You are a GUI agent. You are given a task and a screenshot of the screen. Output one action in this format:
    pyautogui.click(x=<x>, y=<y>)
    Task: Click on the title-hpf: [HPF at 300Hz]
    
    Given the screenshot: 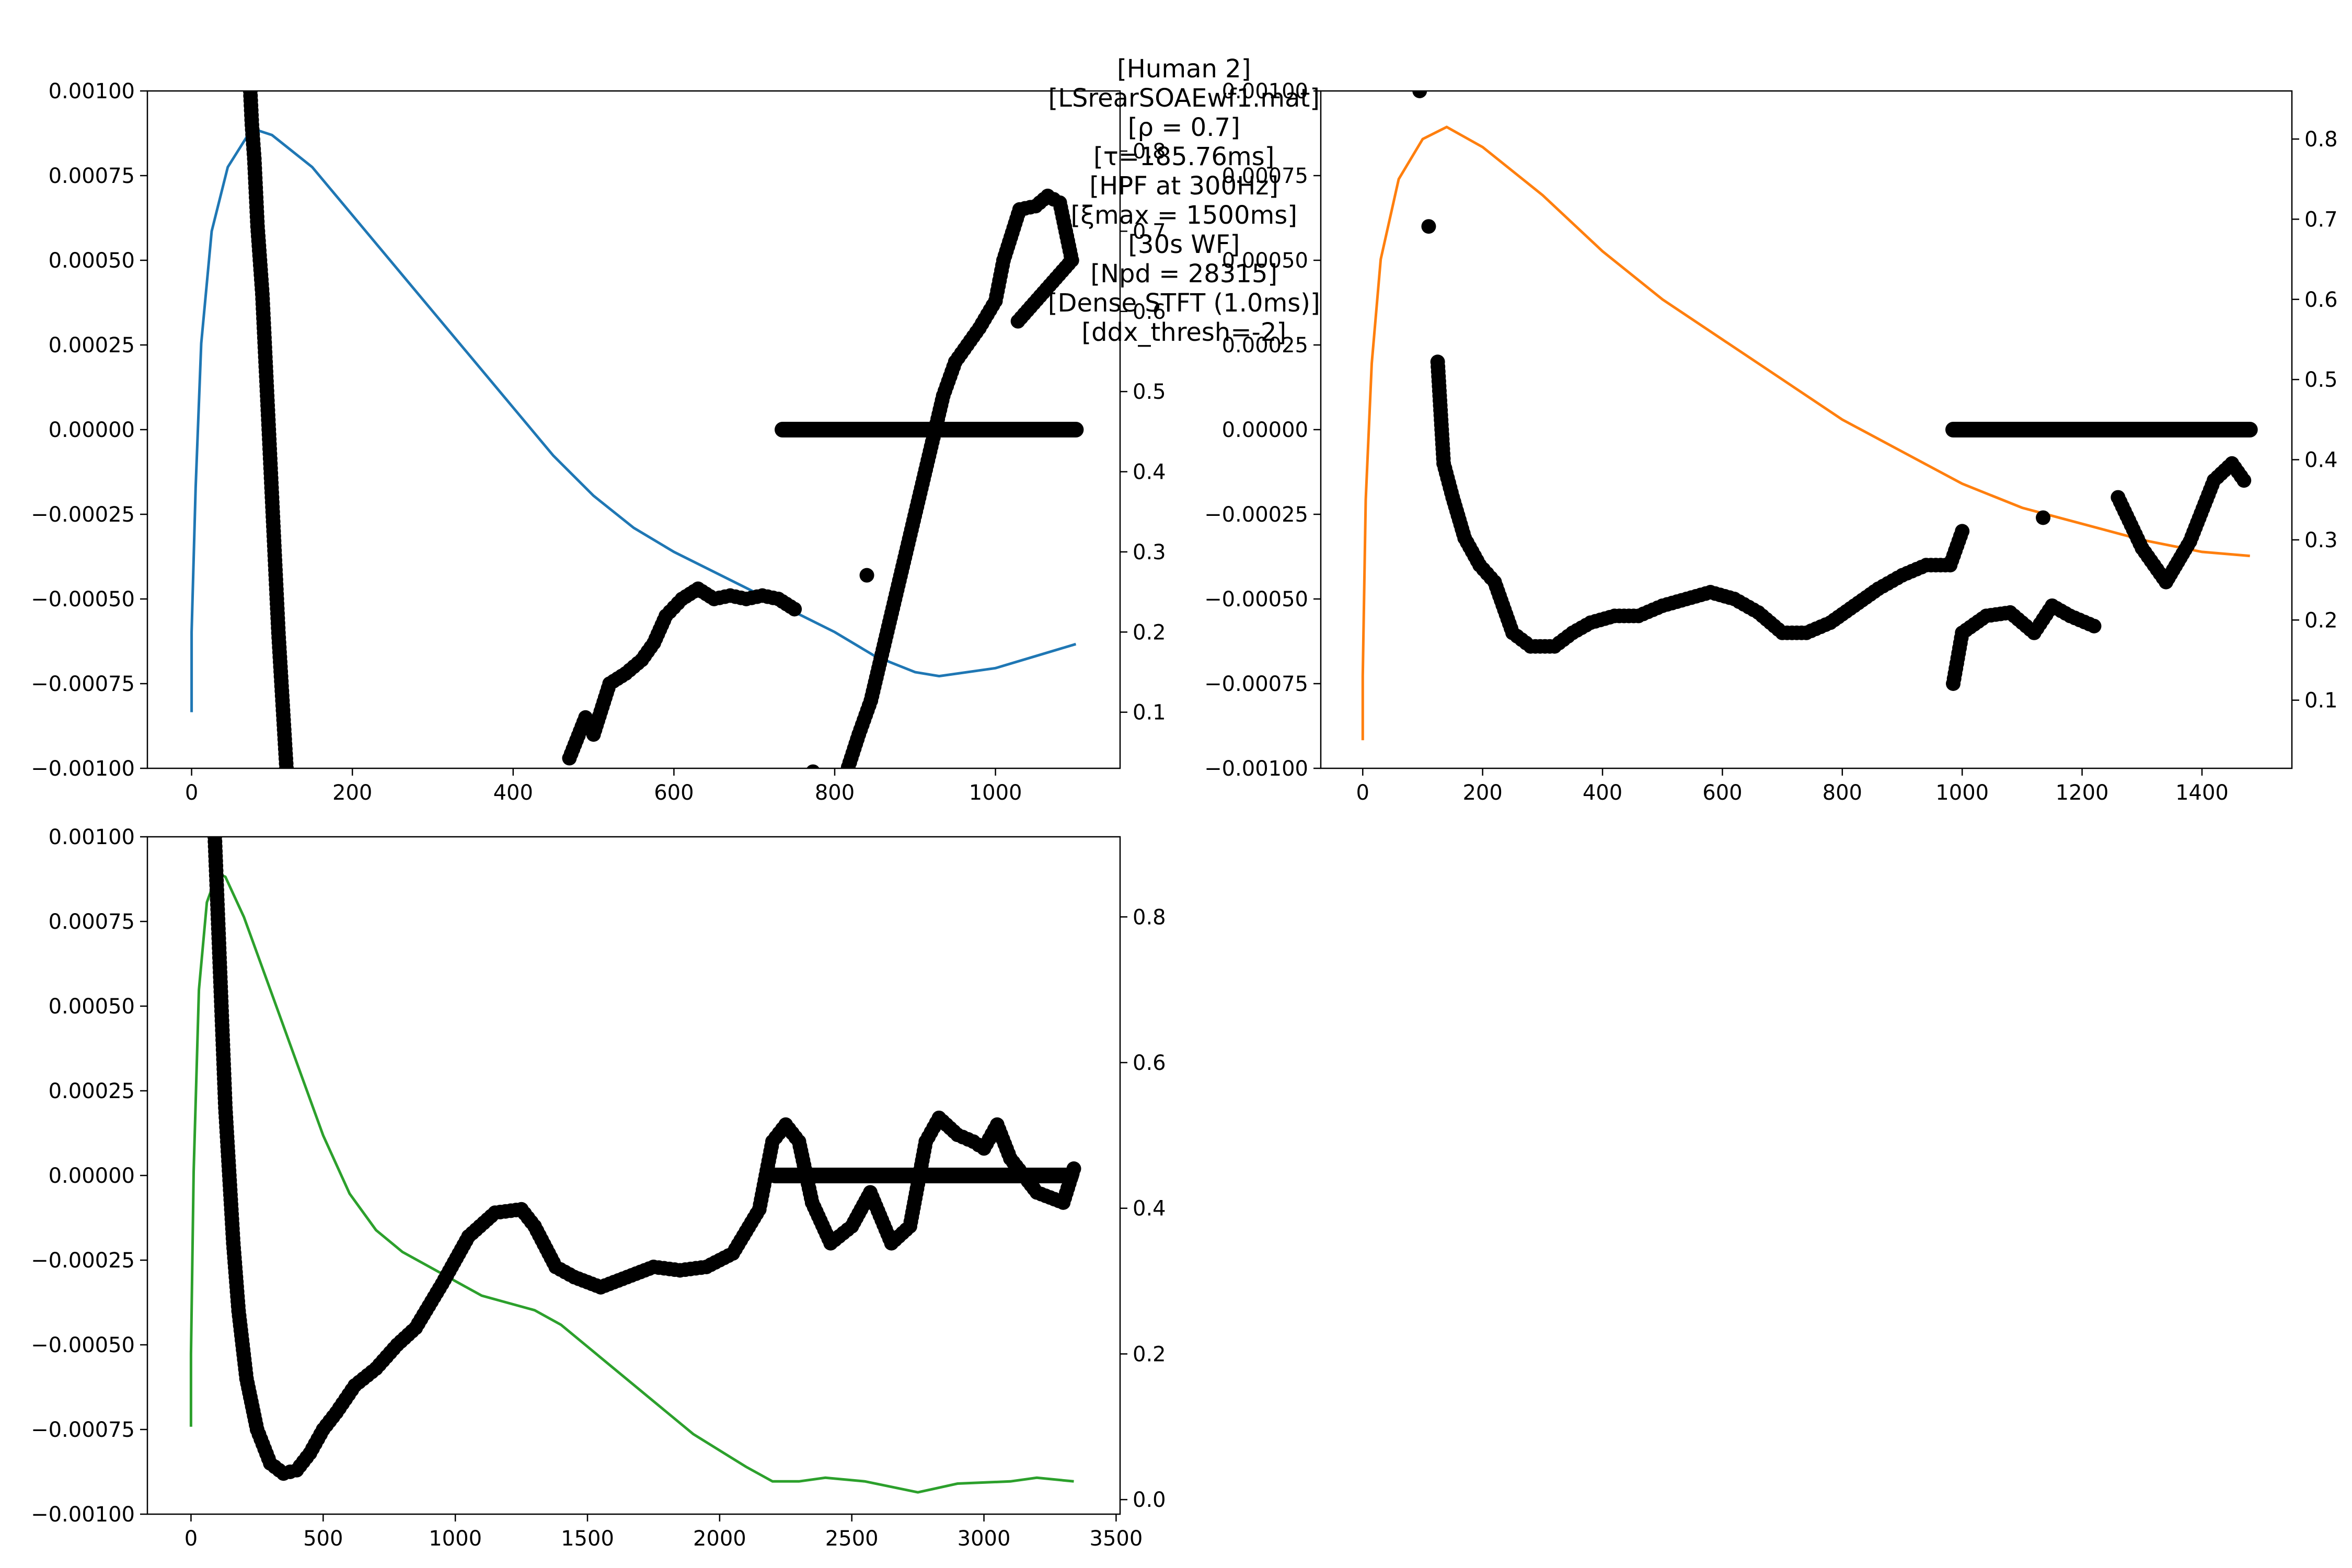 What is the action you would take?
    pyautogui.click(x=1184, y=186)
    